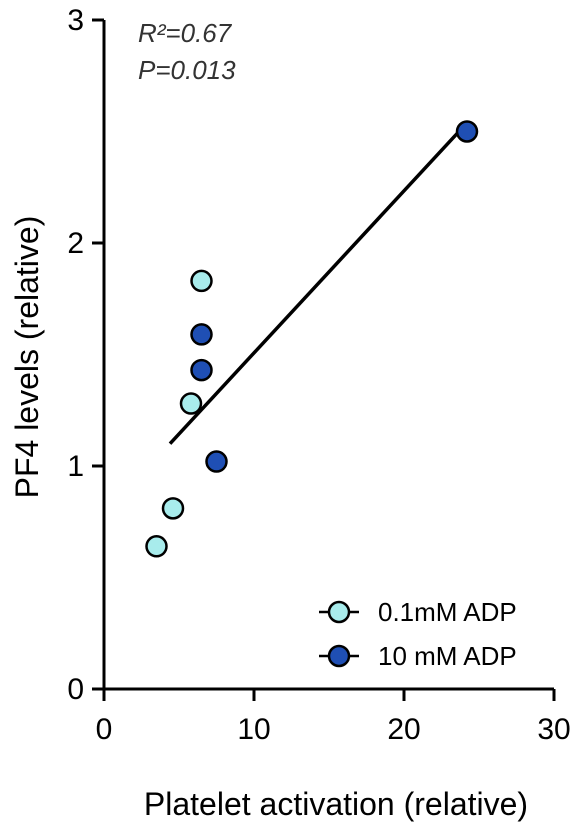 The height and width of the screenshot is (832, 582). What do you see at coordinates (403, 729) in the screenshot?
I see `x-tick-label: 20` at bounding box center [403, 729].